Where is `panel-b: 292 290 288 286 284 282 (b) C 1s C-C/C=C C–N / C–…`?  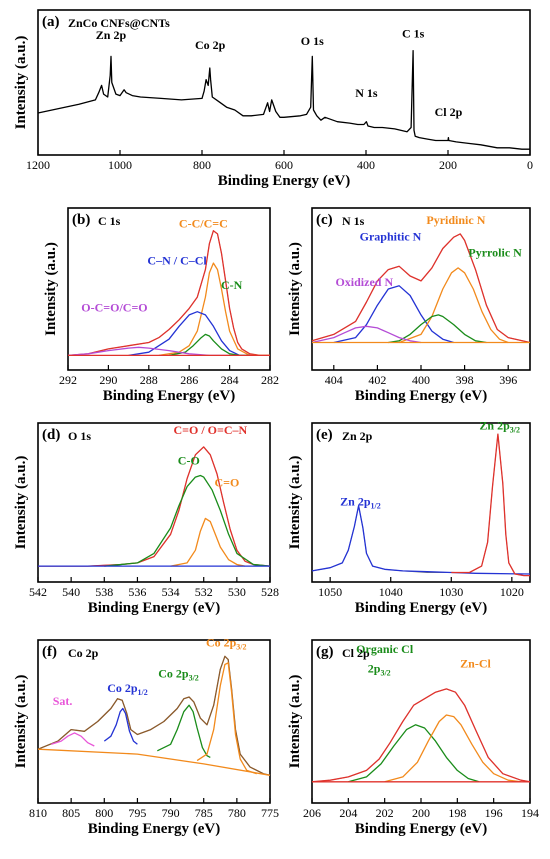 panel-b: 292 290 288 286 284 282 (b) C 1s C-C/C=C C–N / C–… is located at coordinates (161, 305).